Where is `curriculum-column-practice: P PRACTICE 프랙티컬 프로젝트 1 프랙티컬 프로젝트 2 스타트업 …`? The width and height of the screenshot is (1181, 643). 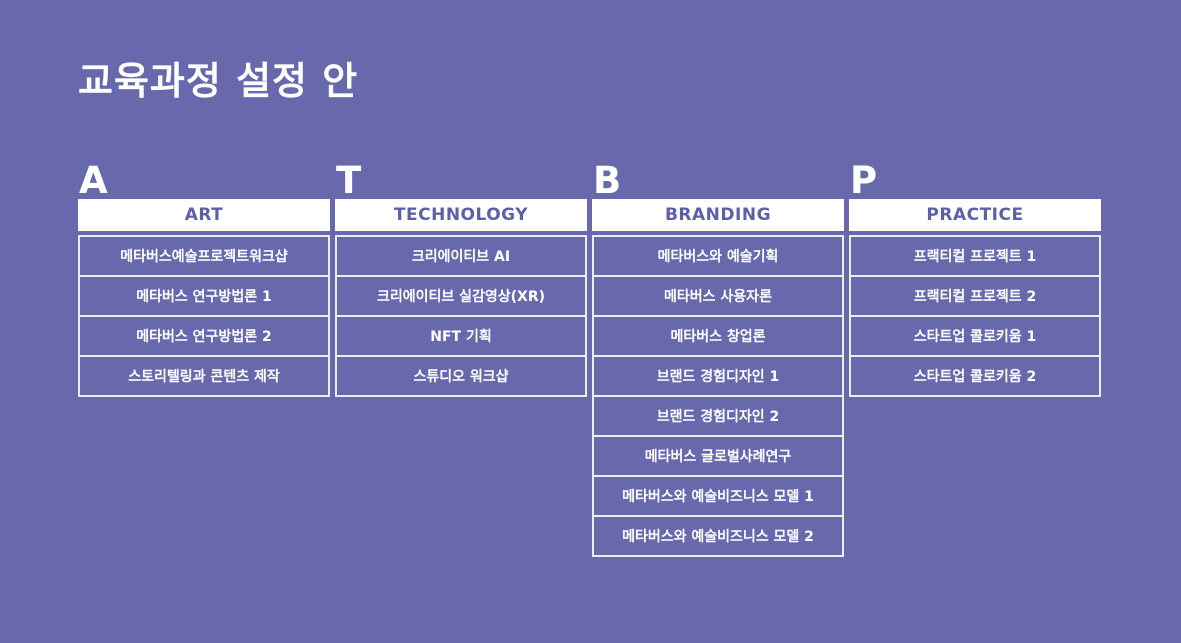
curriculum-column-practice: P PRACTICE 프랙티컬 프로젝트 1 프랙티컬 프로젝트 2 스타트업 … is located at coordinates (975, 278).